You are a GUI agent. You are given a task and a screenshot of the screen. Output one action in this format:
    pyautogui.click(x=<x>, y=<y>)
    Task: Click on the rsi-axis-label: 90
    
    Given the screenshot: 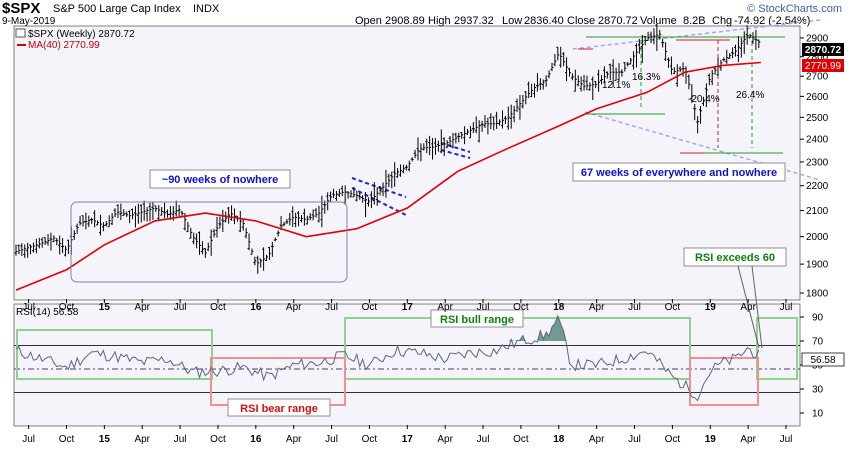 What is the action you would take?
    pyautogui.click(x=818, y=318)
    